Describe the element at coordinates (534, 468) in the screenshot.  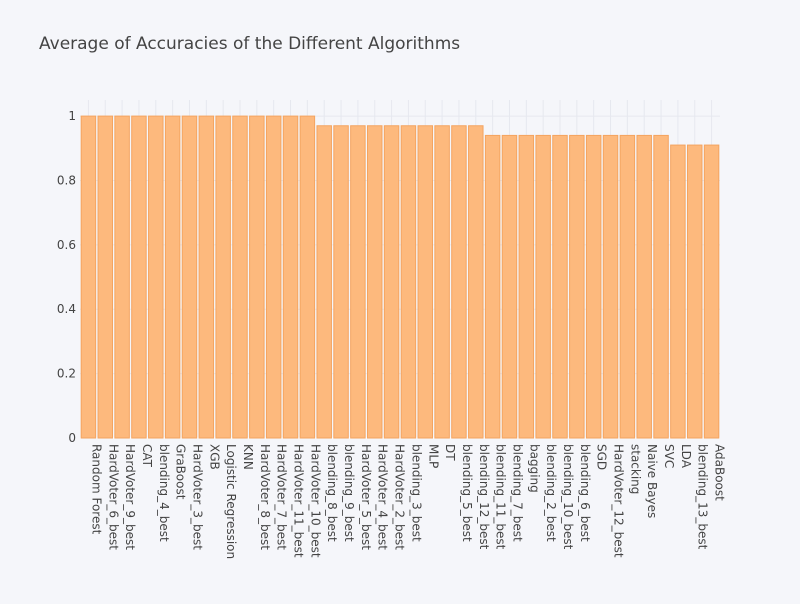
I see `x-tick-label: bagging` at that location.